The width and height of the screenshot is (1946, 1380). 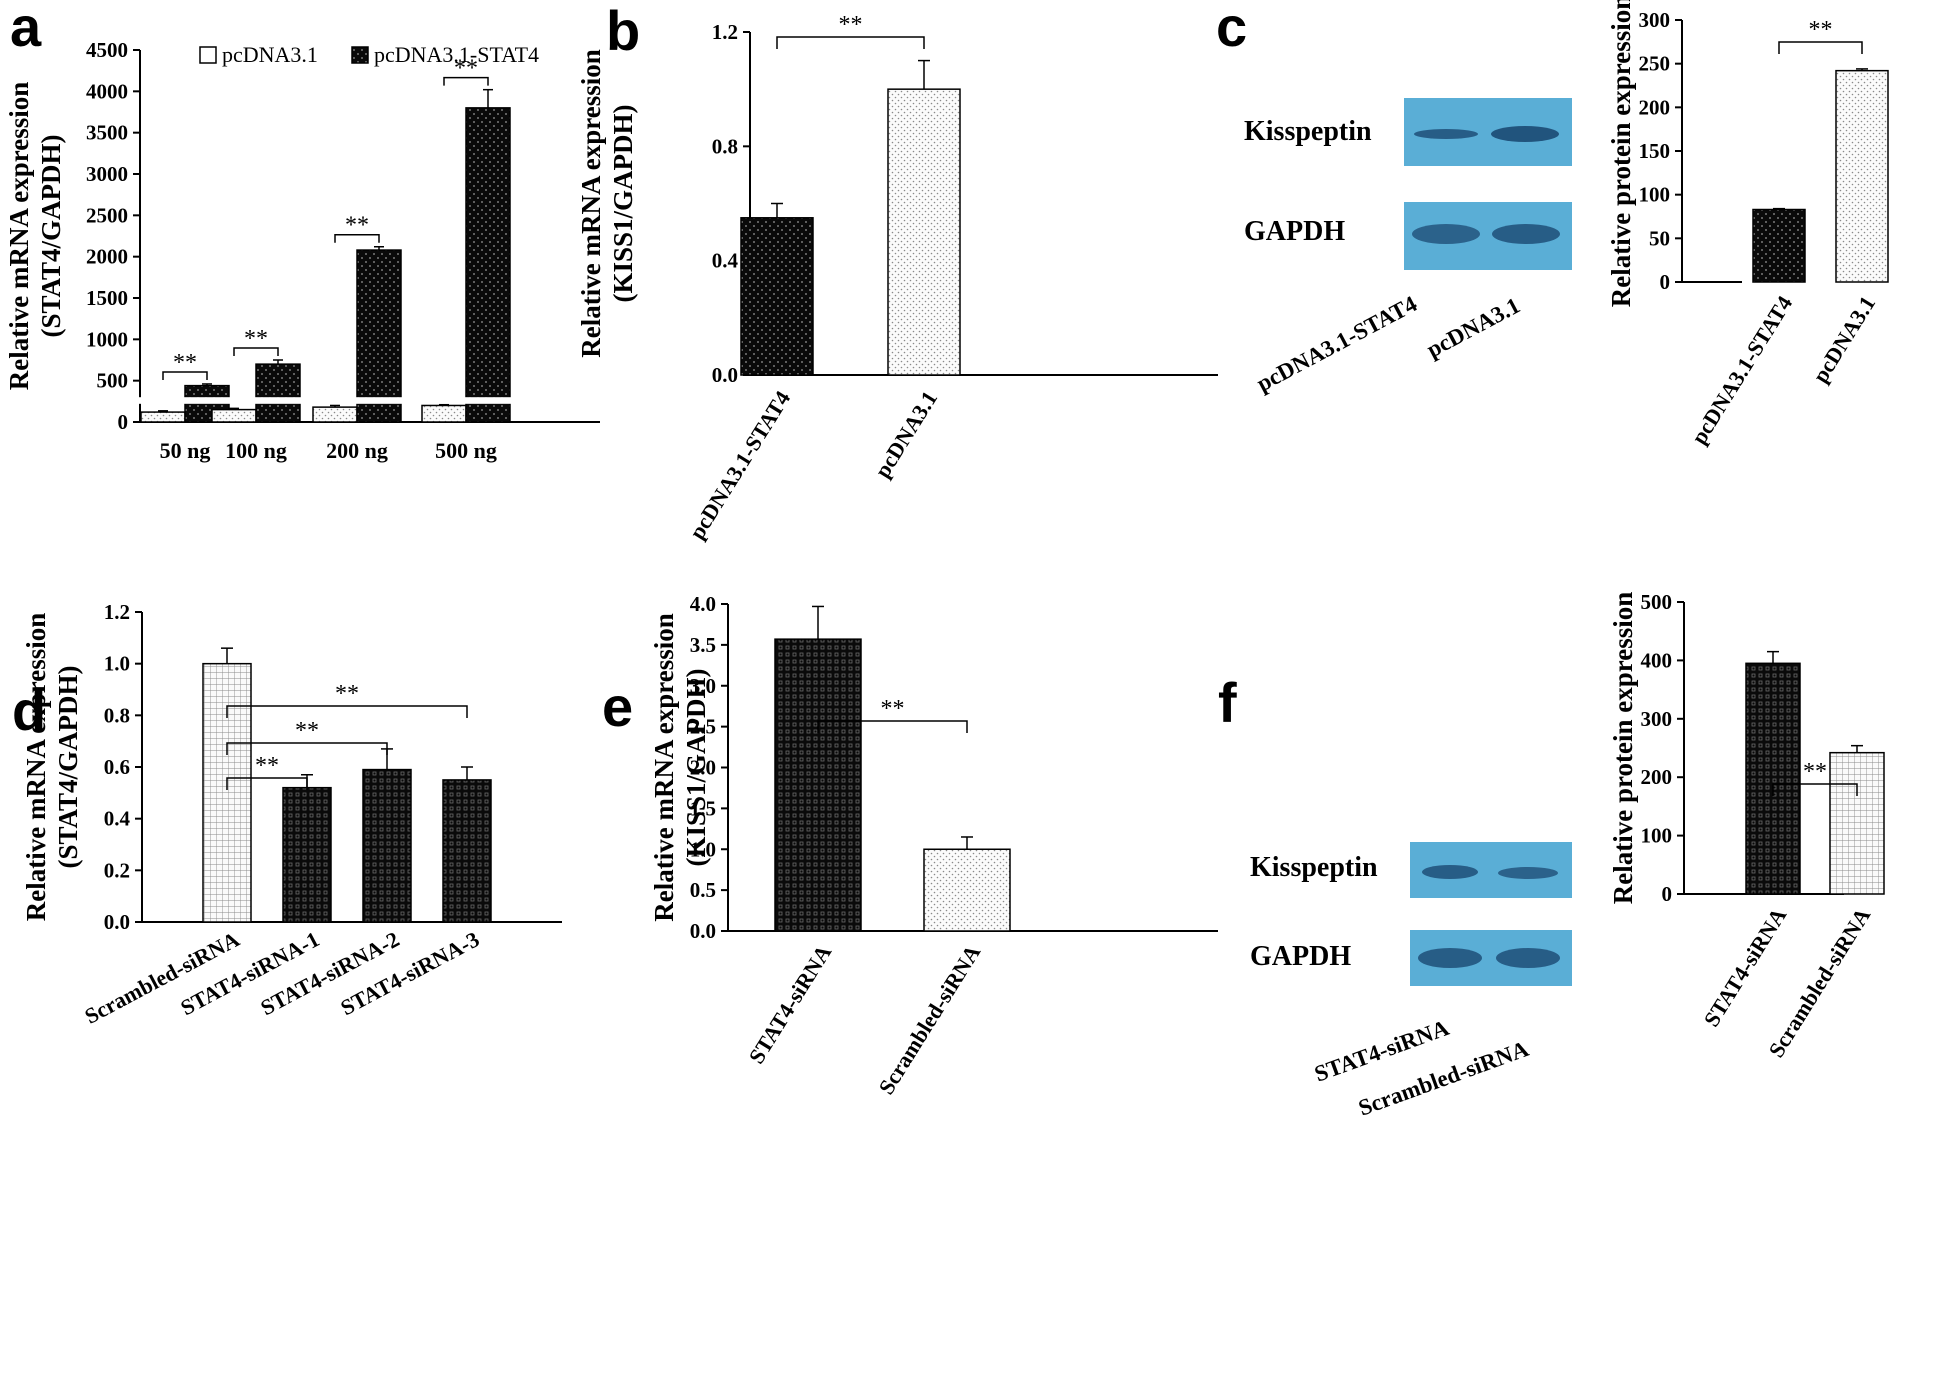 What do you see at coordinates (1815, 789) in the screenshot?
I see `significance-bracket-f` at bounding box center [1815, 789].